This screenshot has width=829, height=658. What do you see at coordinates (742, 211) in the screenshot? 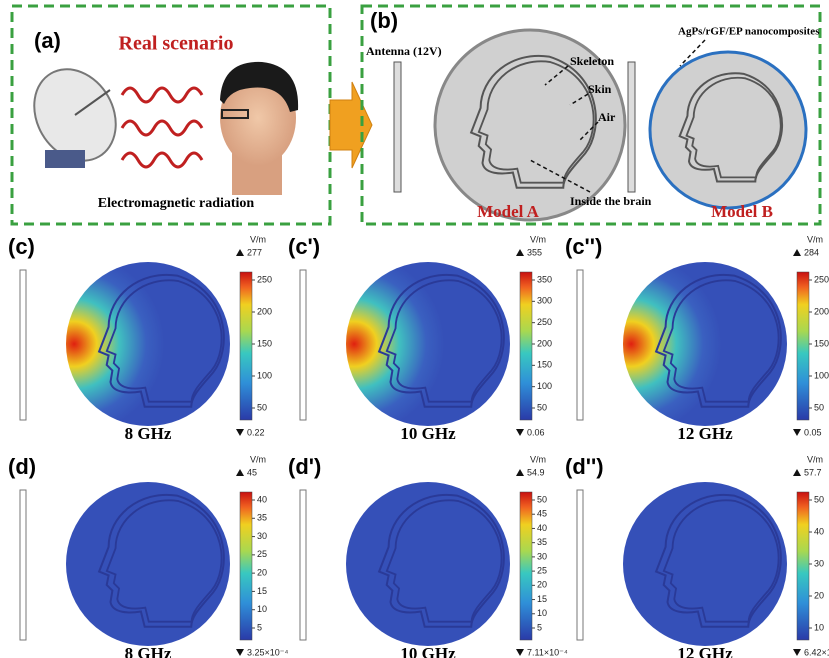
I see `model-label: Model B` at bounding box center [742, 211].